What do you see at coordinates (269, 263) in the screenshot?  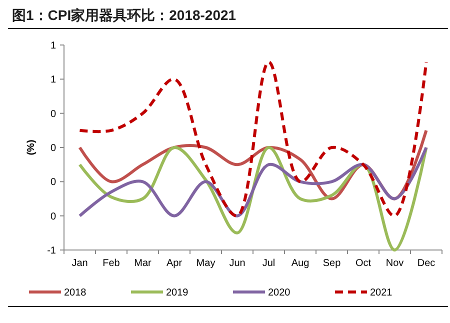 I see `x-tick-label: Jul` at bounding box center [269, 263].